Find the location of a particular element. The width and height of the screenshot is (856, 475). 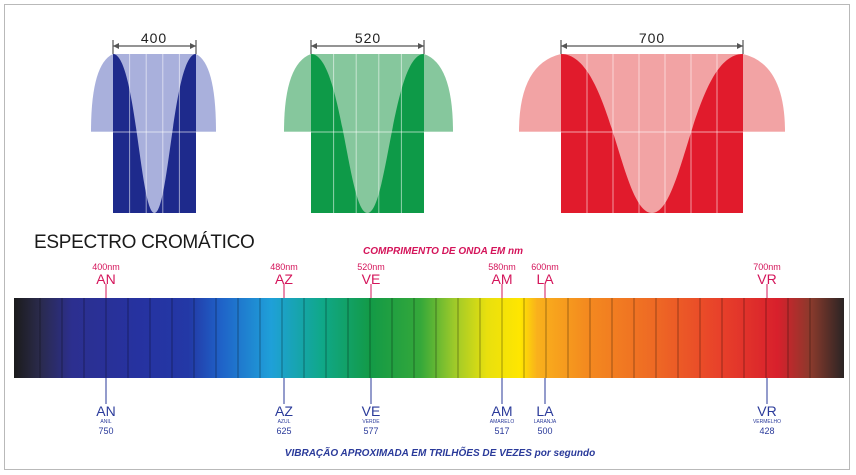

marker-top-az: 480nm AZ is located at coordinates (284, 274).